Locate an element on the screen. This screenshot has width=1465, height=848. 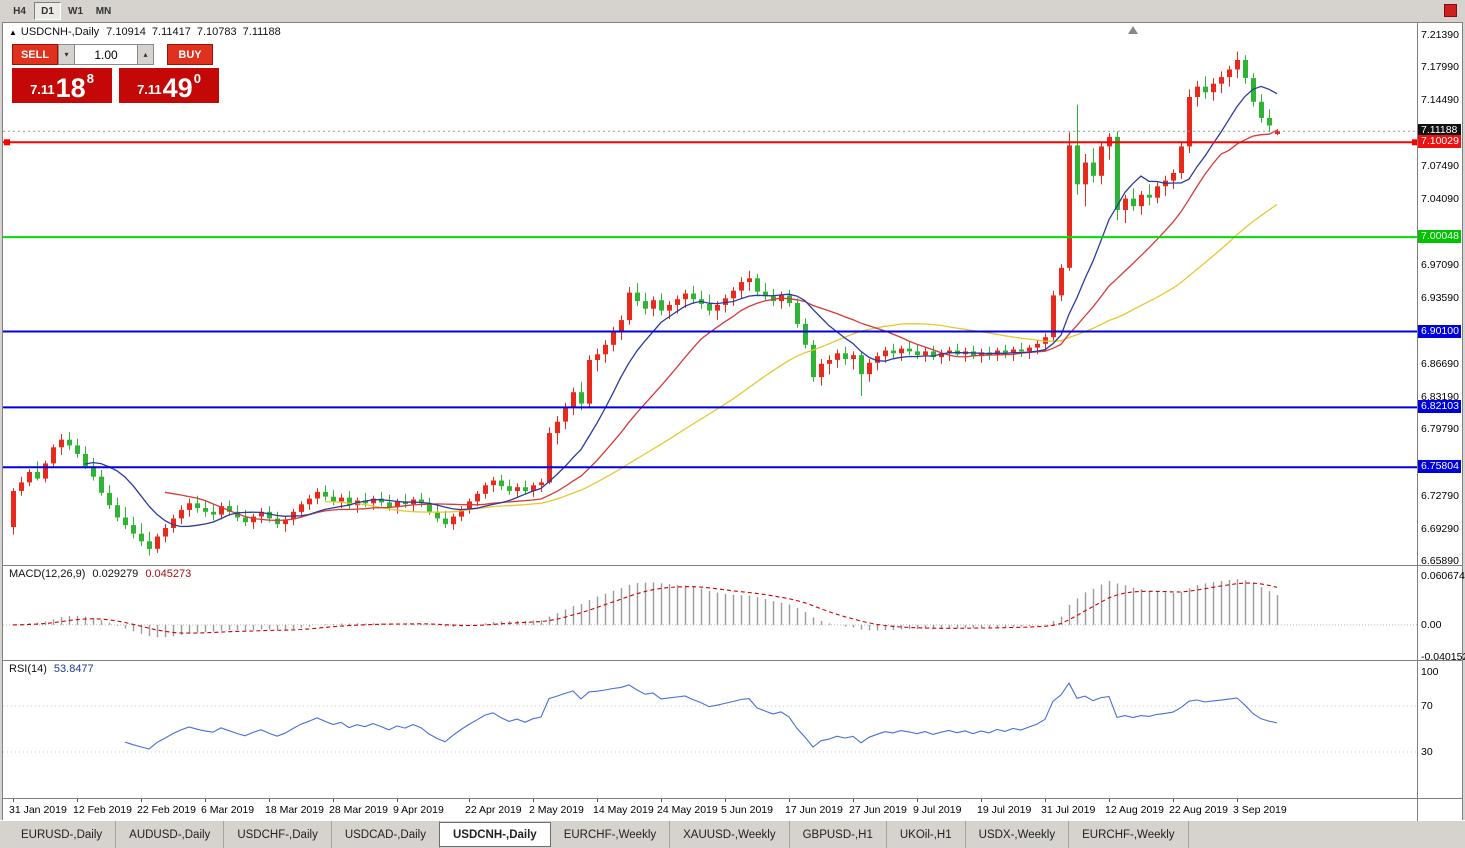
chart-tab-ukoil-h1-8: UKOil-,H1 is located at coordinates (926, 834).